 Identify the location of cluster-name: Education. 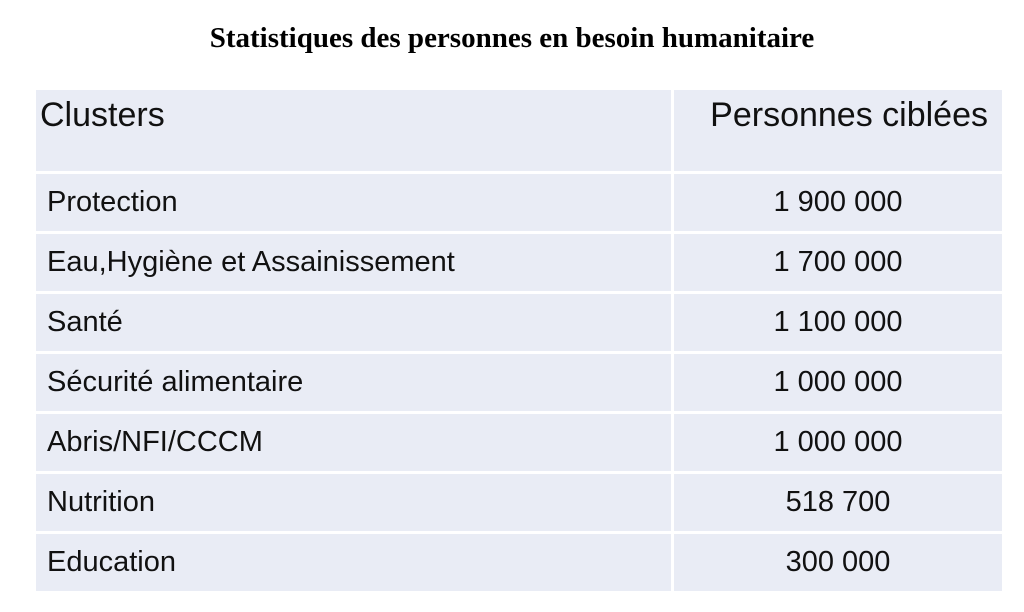
(353, 562).